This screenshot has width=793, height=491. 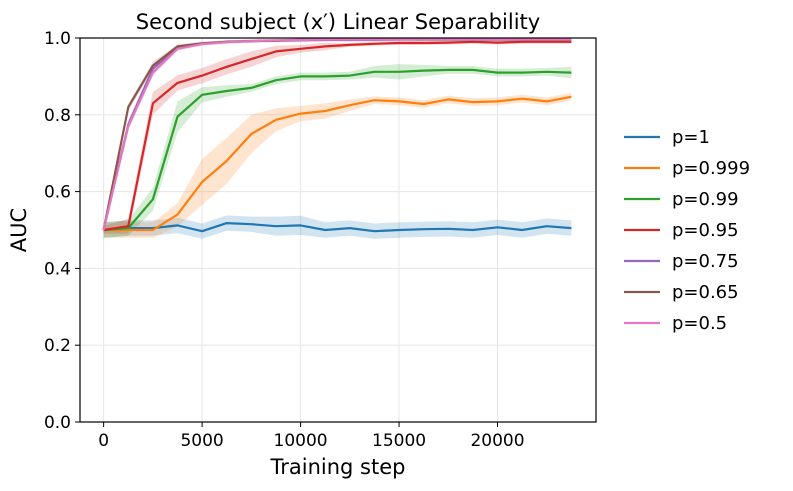 What do you see at coordinates (103, 441) in the screenshot?
I see `x-tick-label: 0` at bounding box center [103, 441].